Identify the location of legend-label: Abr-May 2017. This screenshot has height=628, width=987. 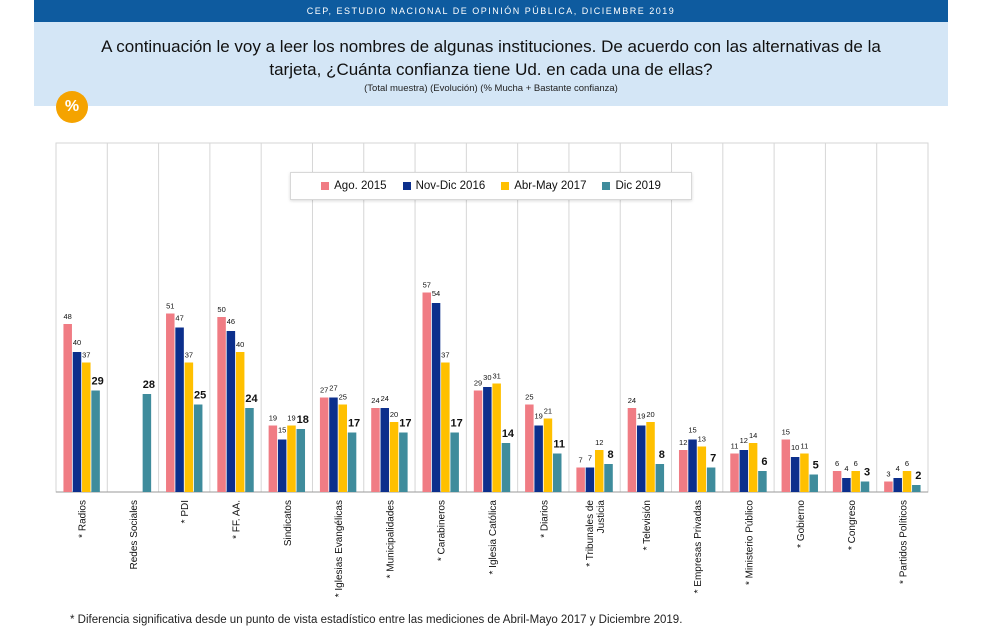
(550, 186).